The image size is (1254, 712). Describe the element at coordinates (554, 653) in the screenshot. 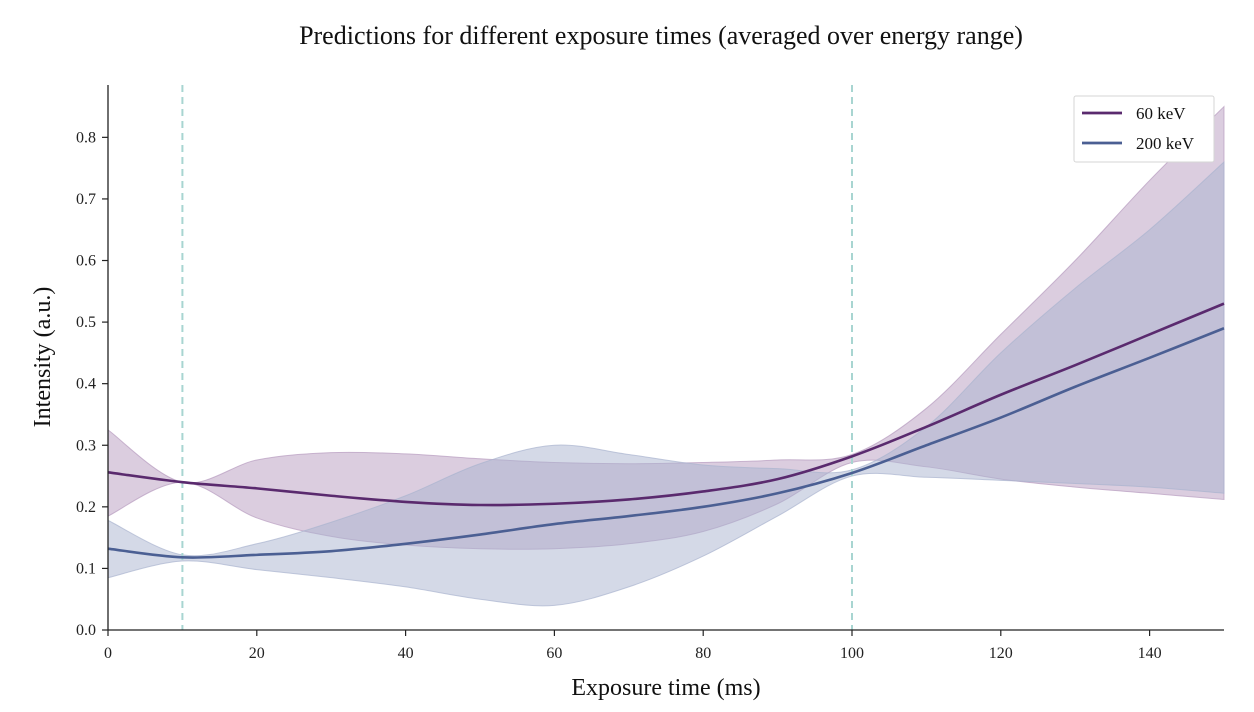

I see `x-tick-label: 60` at that location.